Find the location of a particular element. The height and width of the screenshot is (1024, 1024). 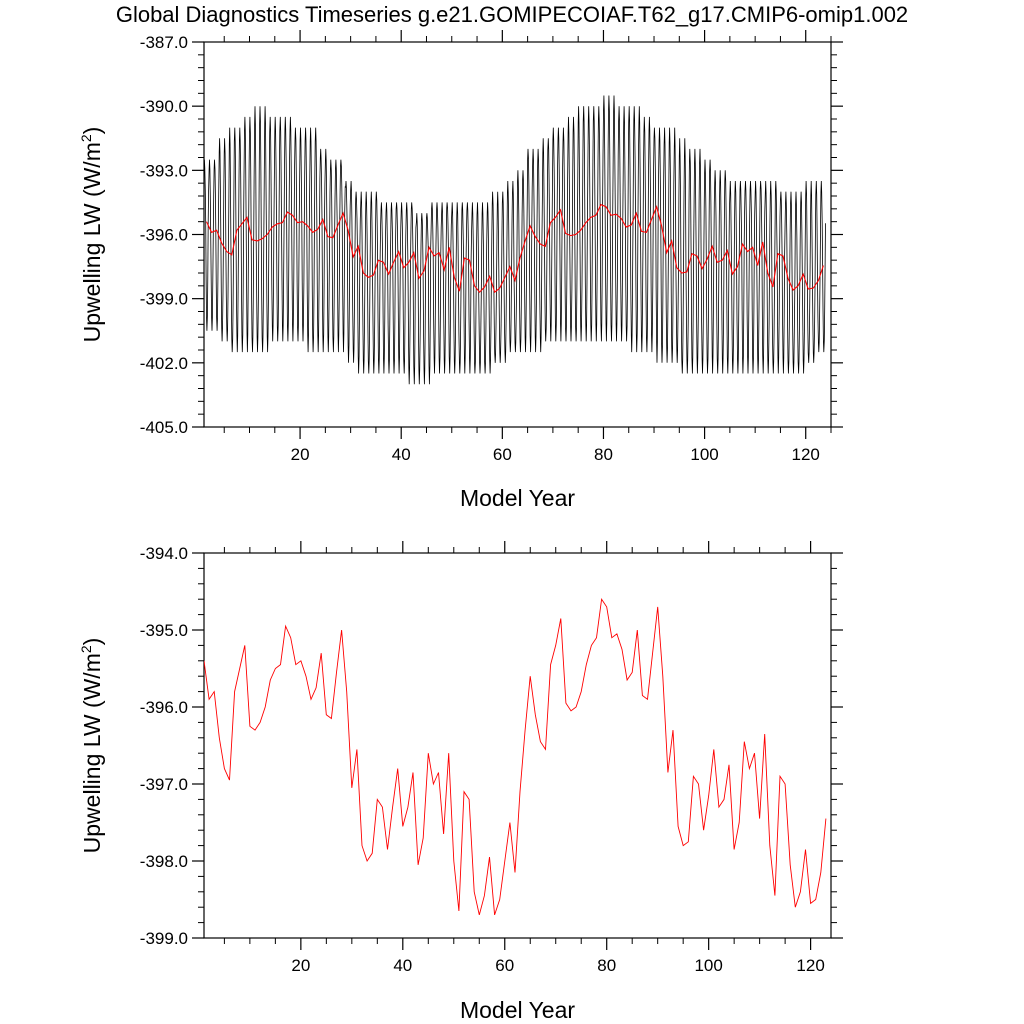

y-tick-label: -390.0 is located at coordinates (164, 106).